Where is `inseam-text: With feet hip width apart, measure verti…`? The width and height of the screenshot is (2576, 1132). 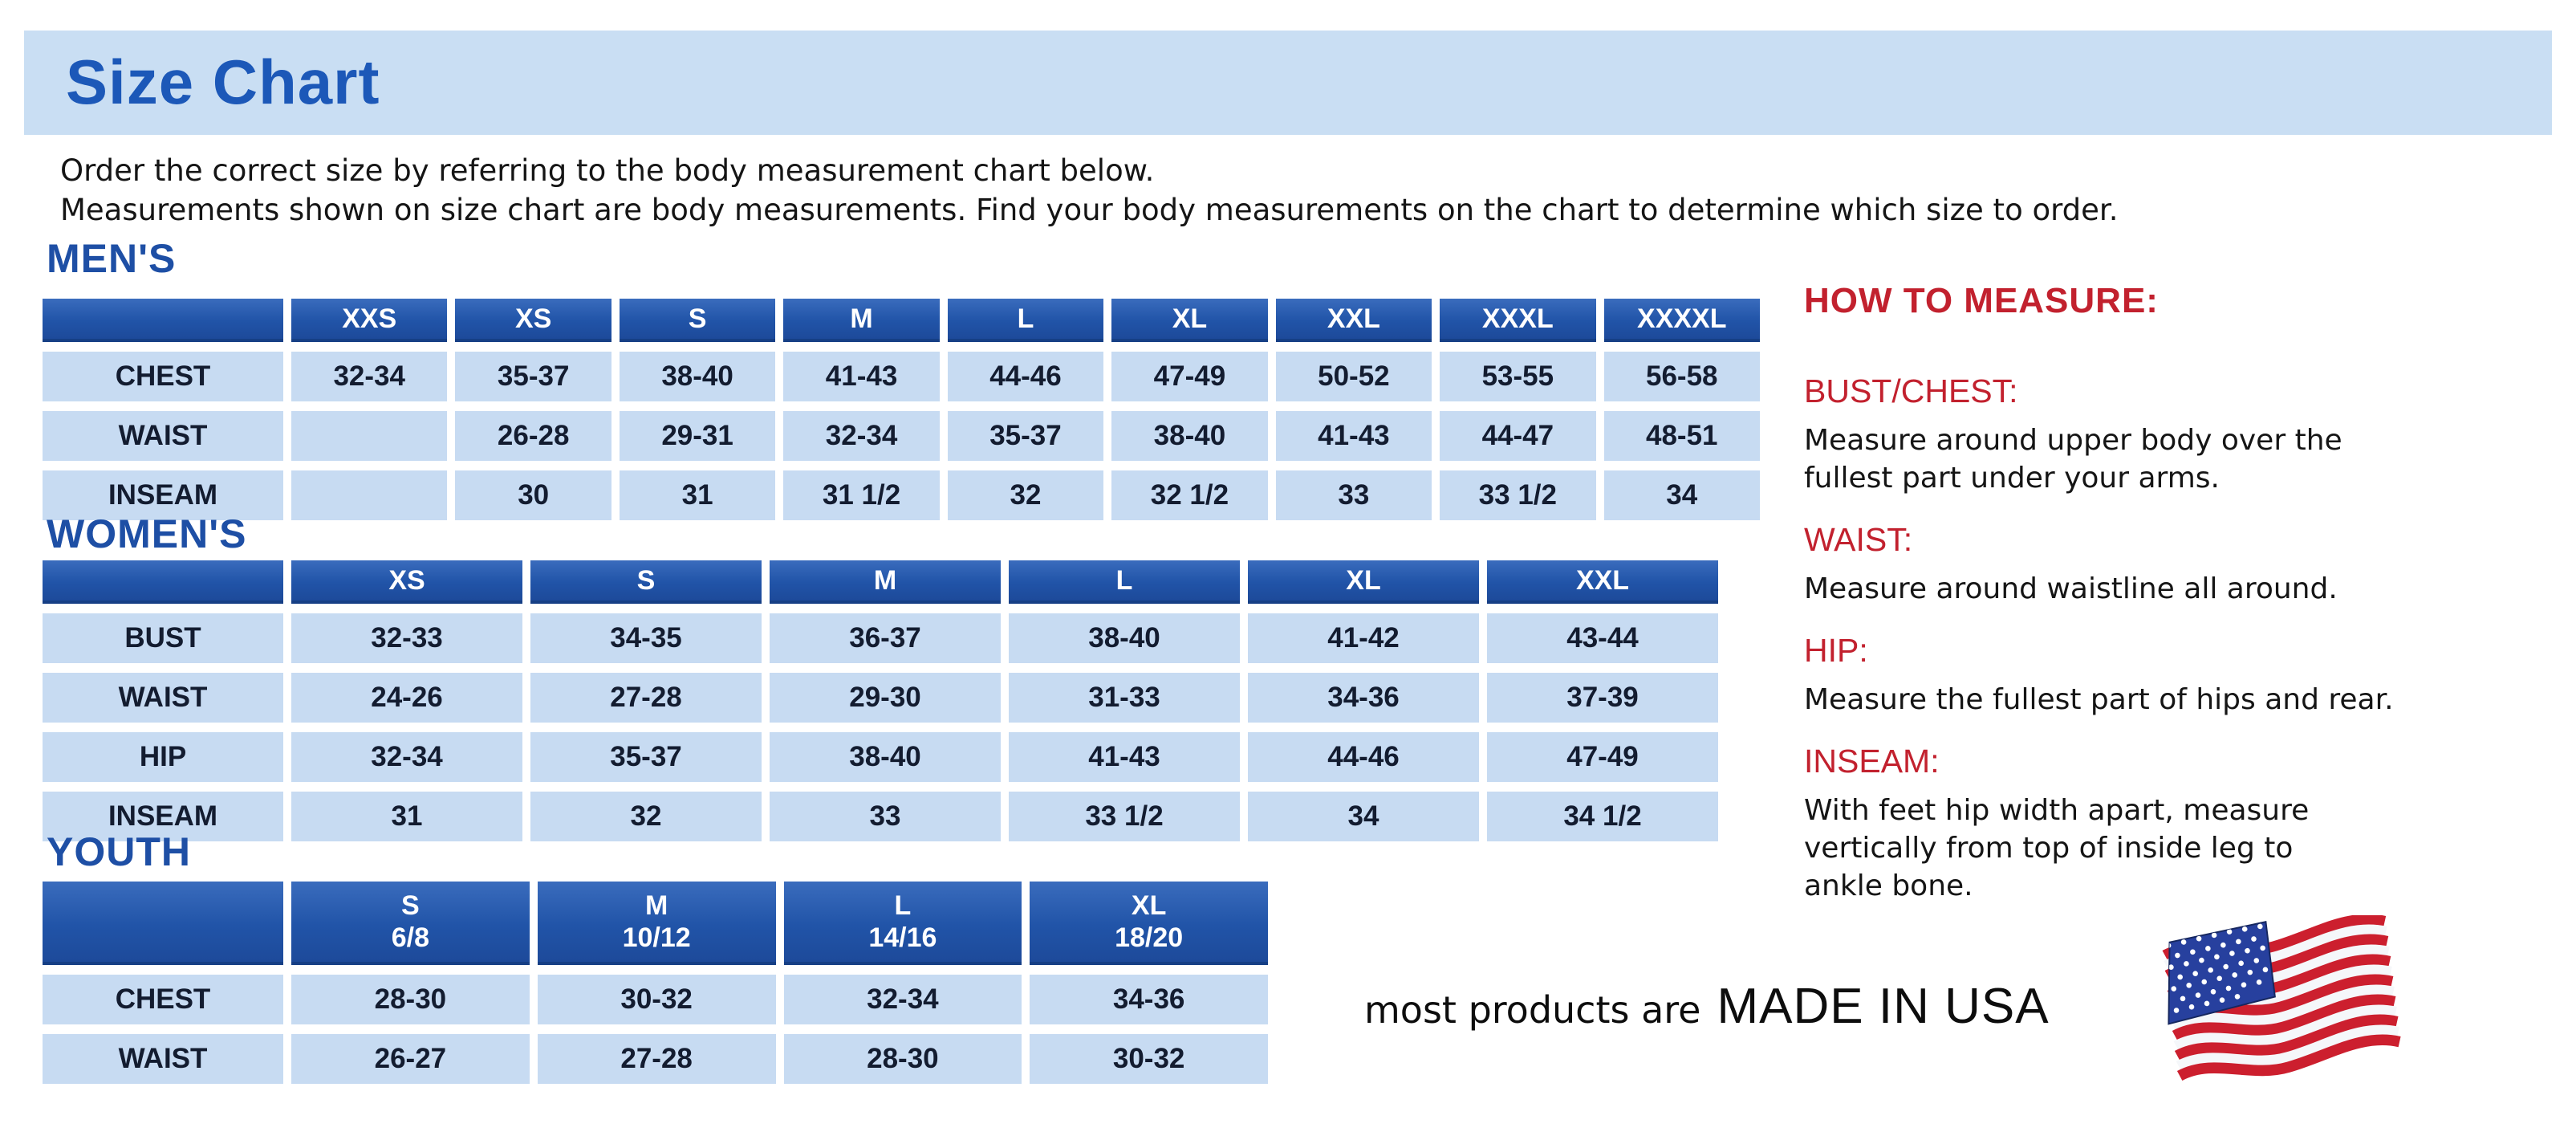
inseam-text: With feet hip width apart, measure verti… is located at coordinates (2057, 848).